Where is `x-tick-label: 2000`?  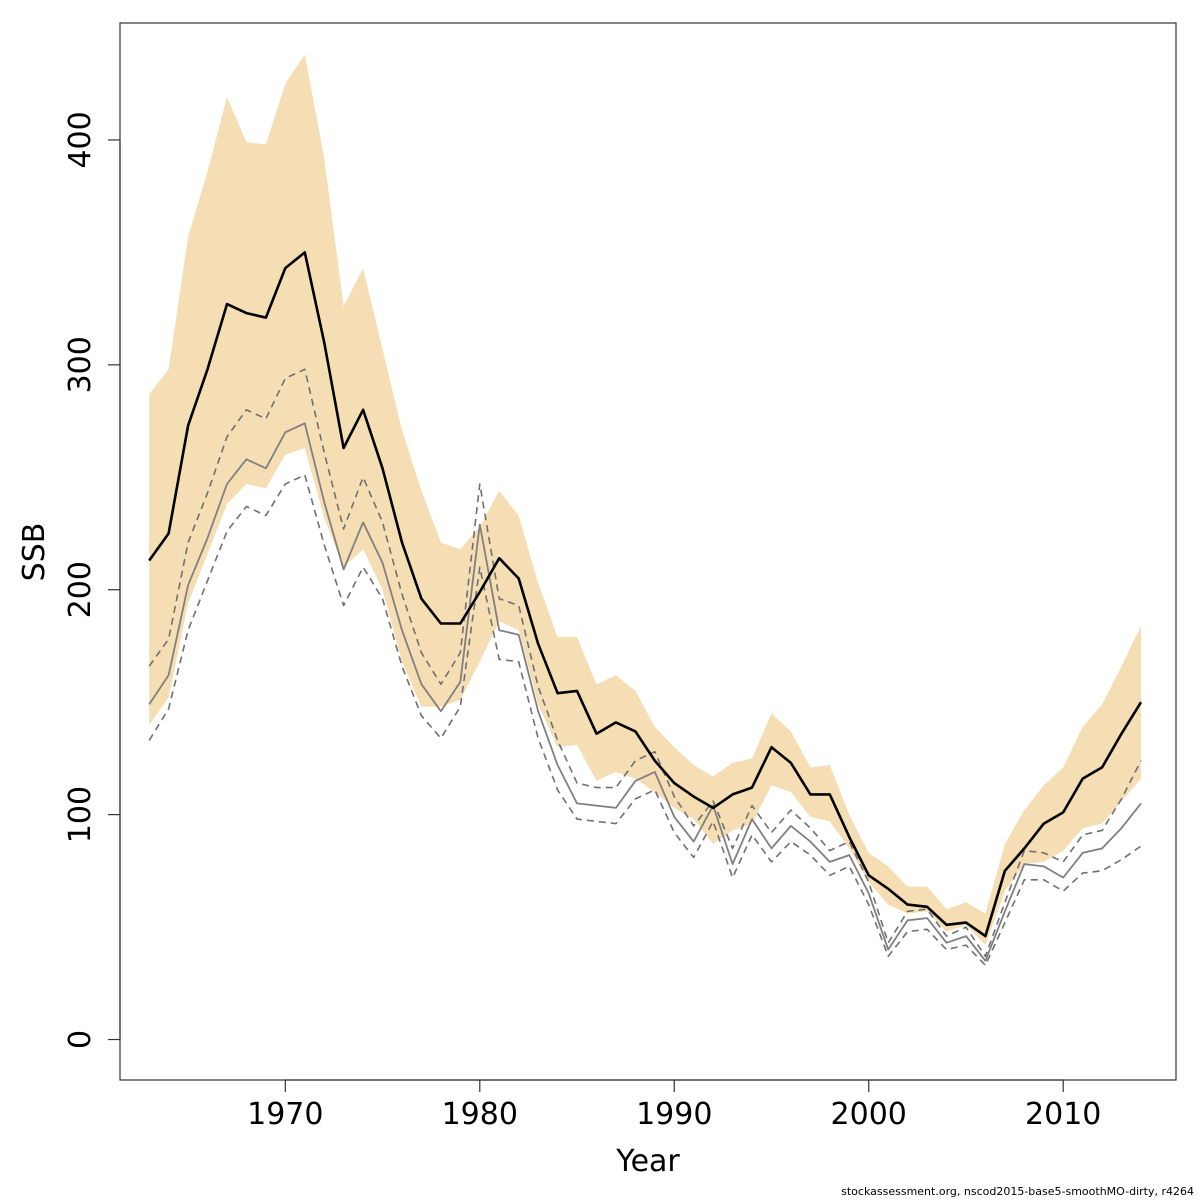 x-tick-label: 2000 is located at coordinates (869, 1114).